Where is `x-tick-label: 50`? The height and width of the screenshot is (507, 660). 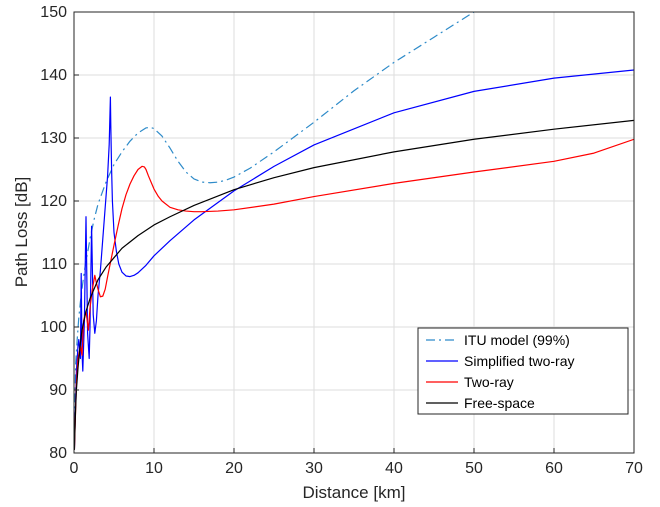 x-tick-label: 50 is located at coordinates (474, 468).